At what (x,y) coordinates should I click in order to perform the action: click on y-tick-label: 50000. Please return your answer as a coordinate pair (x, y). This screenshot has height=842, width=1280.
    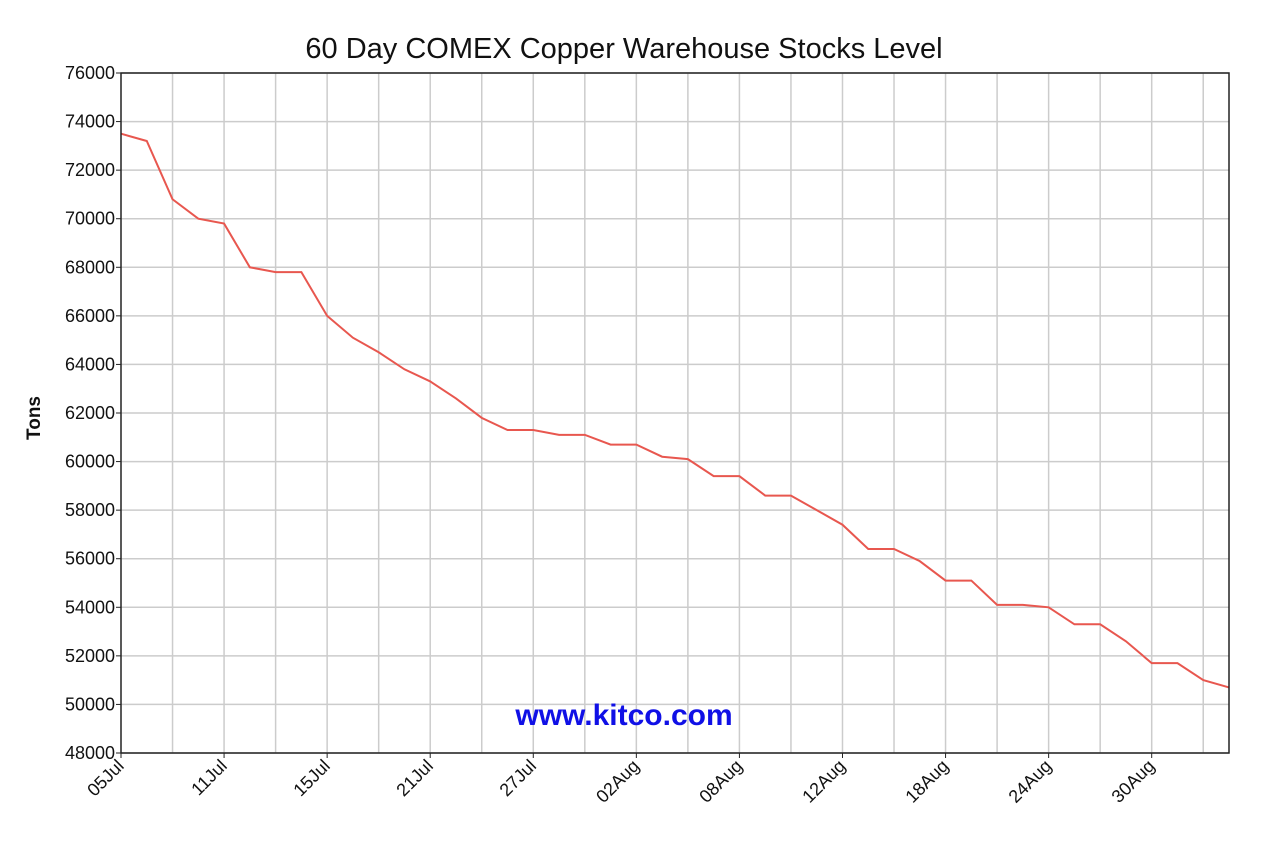
    Looking at the image, I should click on (90, 704).